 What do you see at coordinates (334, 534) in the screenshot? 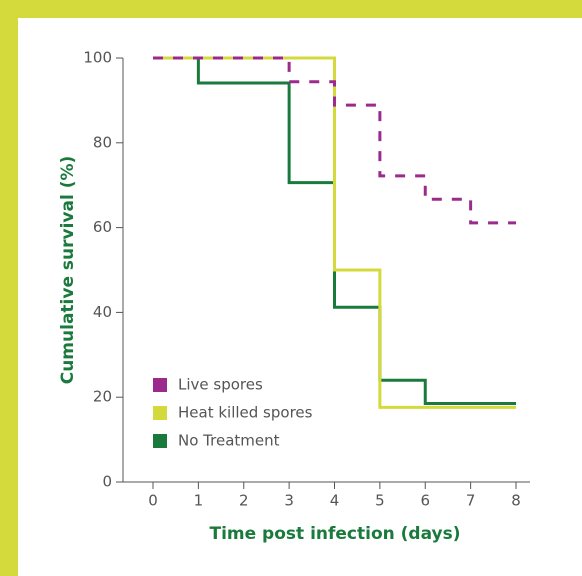
I see `x-axis-label: Time post infection (days)` at bounding box center [334, 534].